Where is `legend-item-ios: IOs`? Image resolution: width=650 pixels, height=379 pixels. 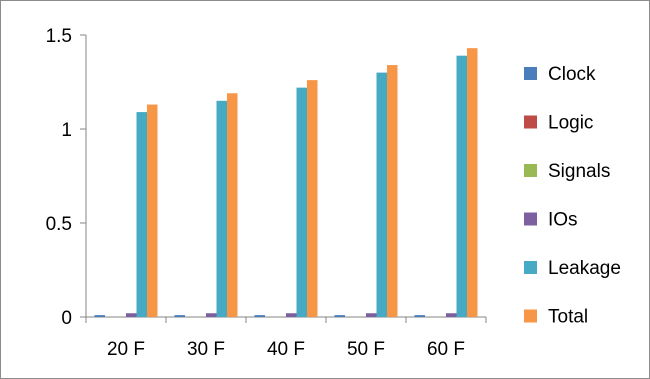 legend-item-ios: IOs is located at coordinates (551, 220).